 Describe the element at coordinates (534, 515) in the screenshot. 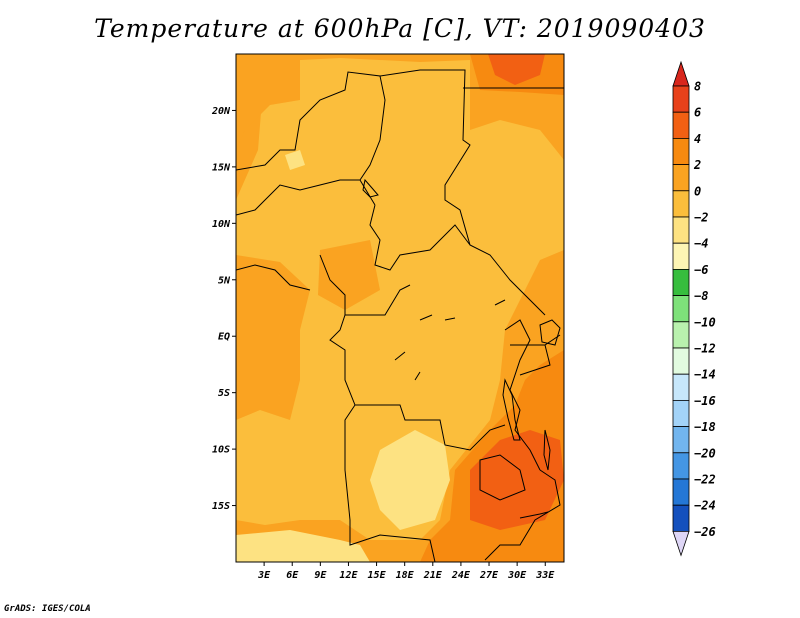

I see `lake-kariba` at that location.